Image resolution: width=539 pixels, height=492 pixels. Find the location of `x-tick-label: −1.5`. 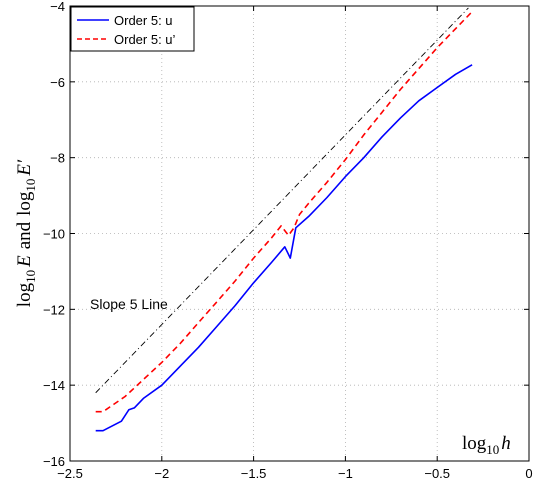

x-tick-label: −1.5 is located at coordinates (254, 473).